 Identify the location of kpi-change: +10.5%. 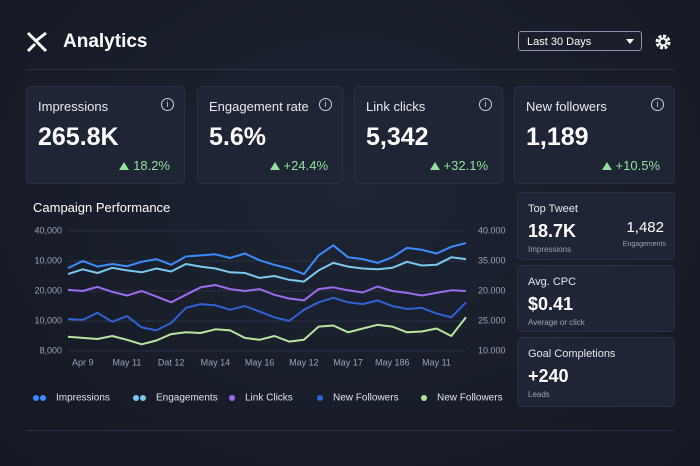
(631, 165).